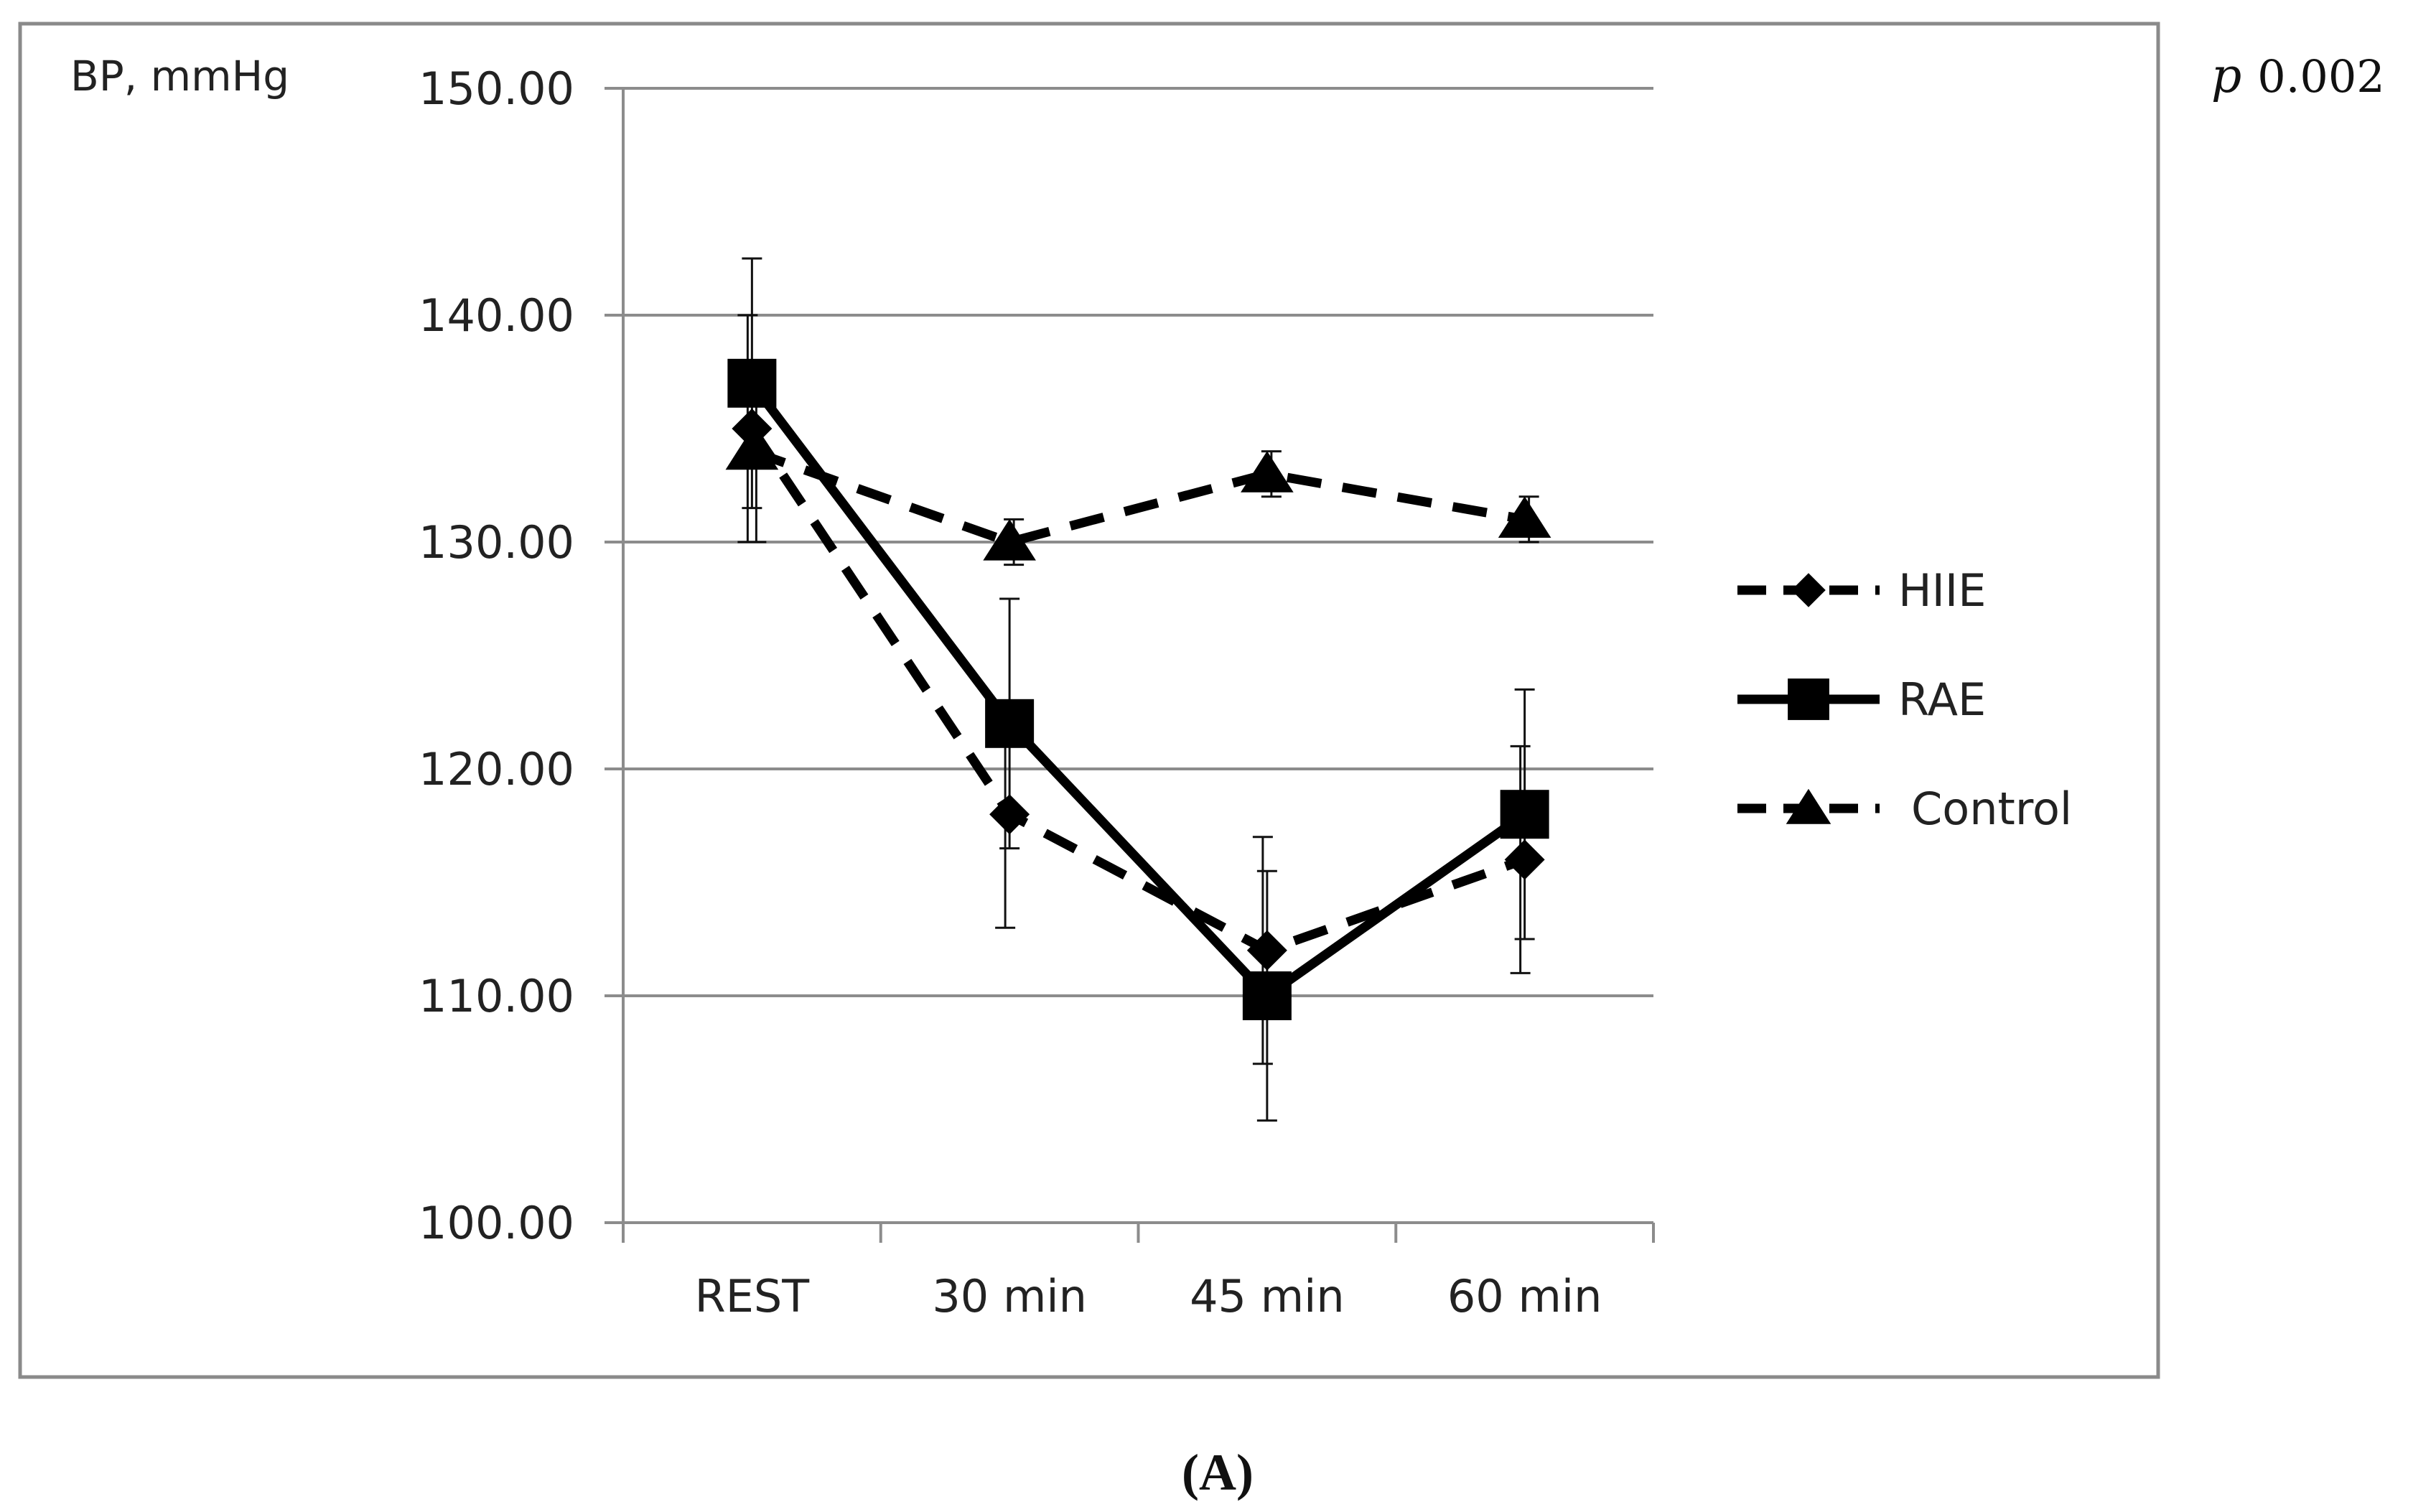 Image resolution: width=2436 pixels, height=1512 pixels. I want to click on y-tick-labels: 100.00 110.00 120.00 130.00 140.00 150.00, so click(496, 655).